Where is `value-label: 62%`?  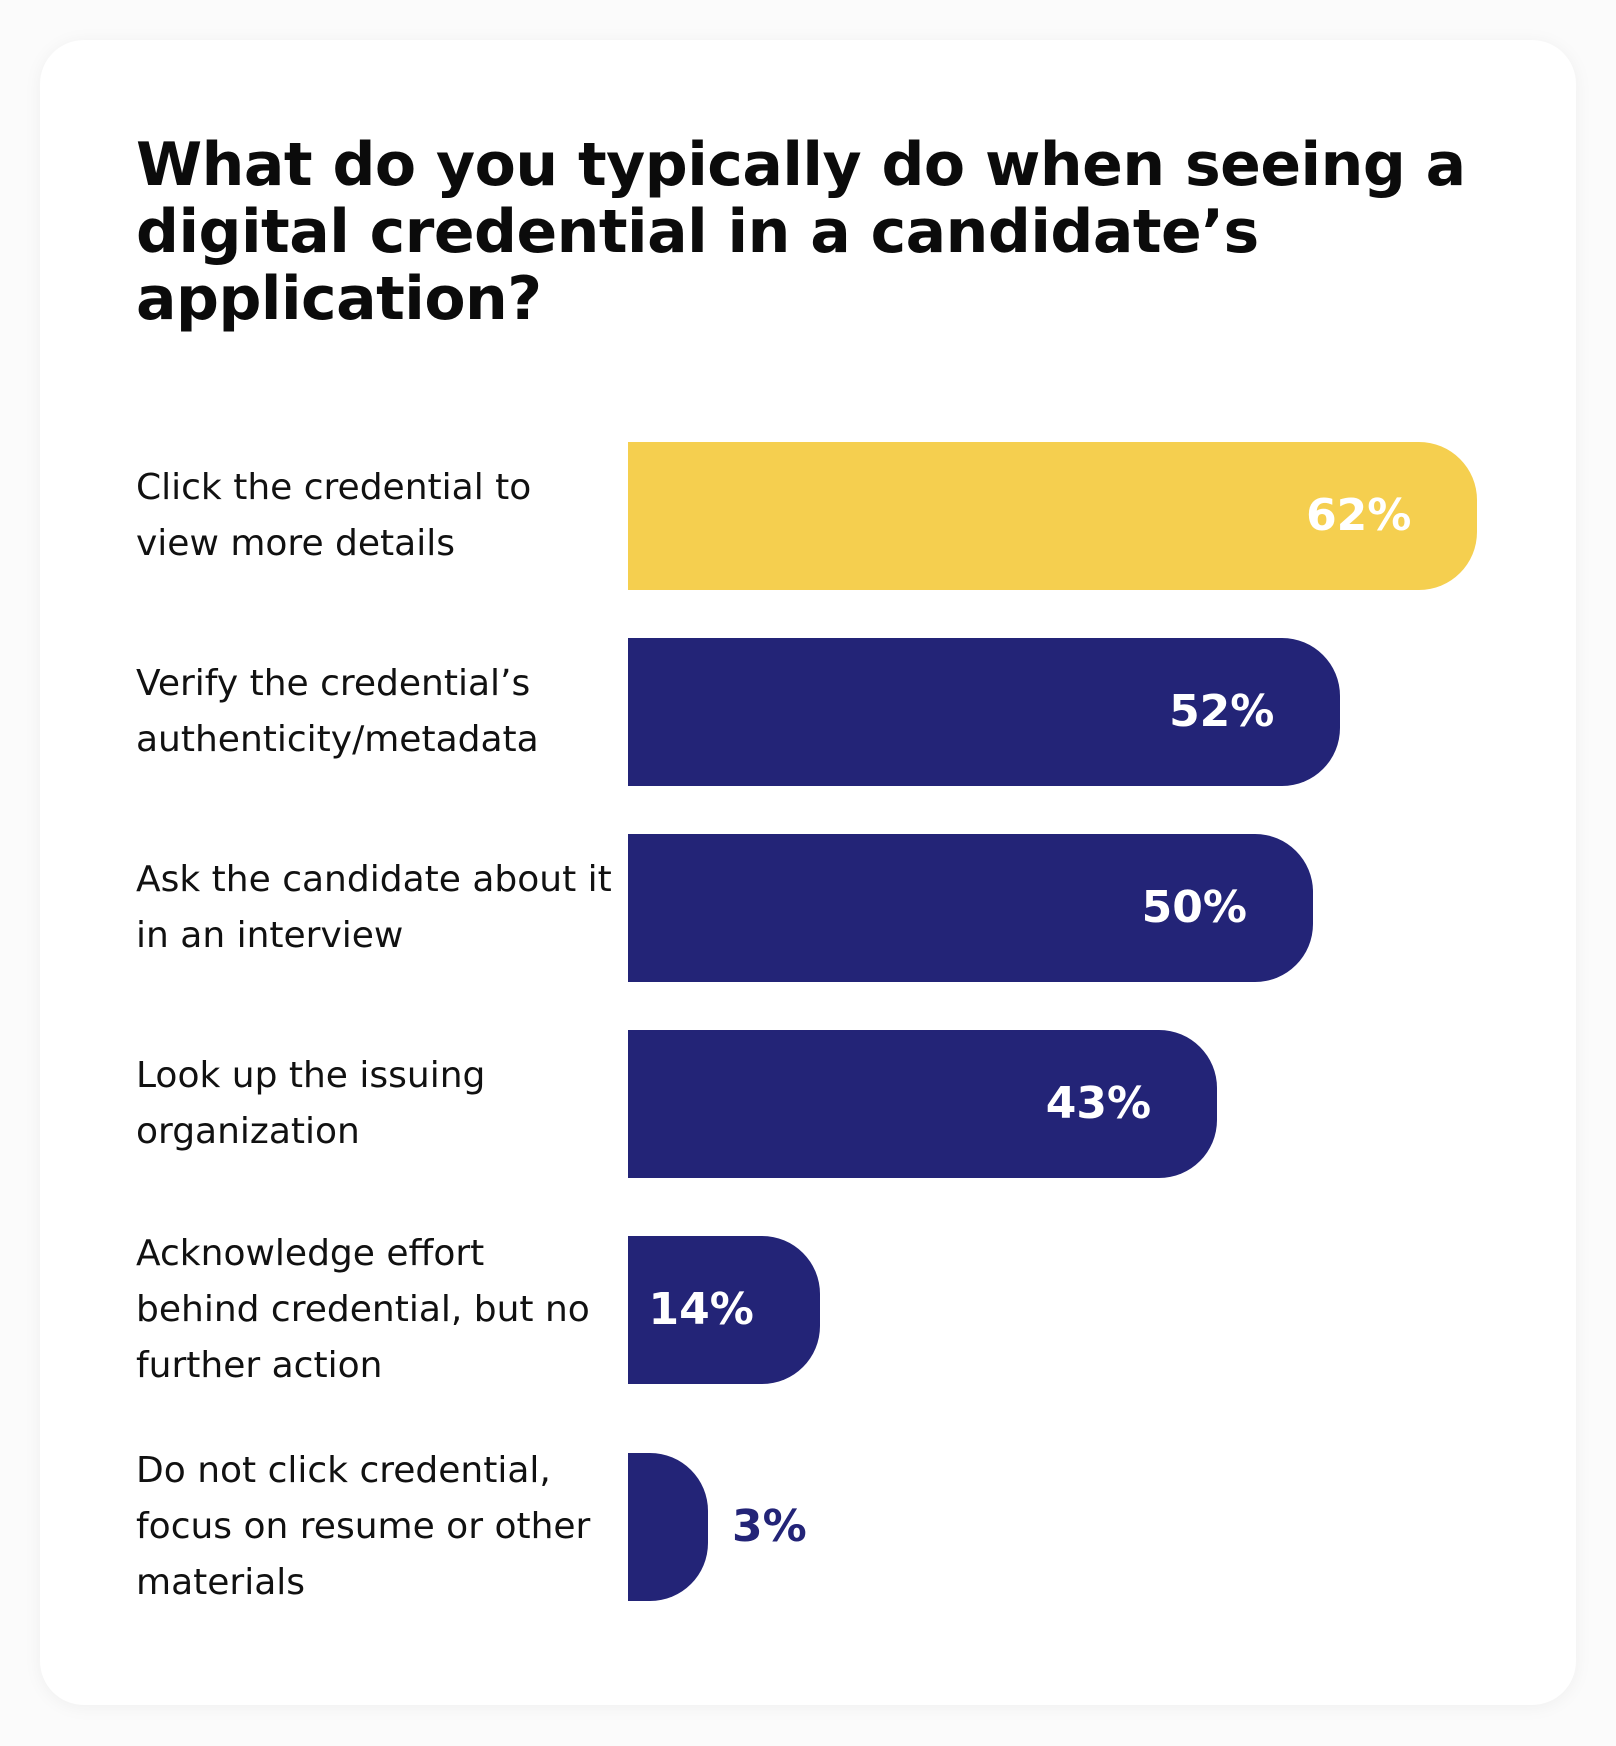 value-label: 62% is located at coordinates (1359, 515).